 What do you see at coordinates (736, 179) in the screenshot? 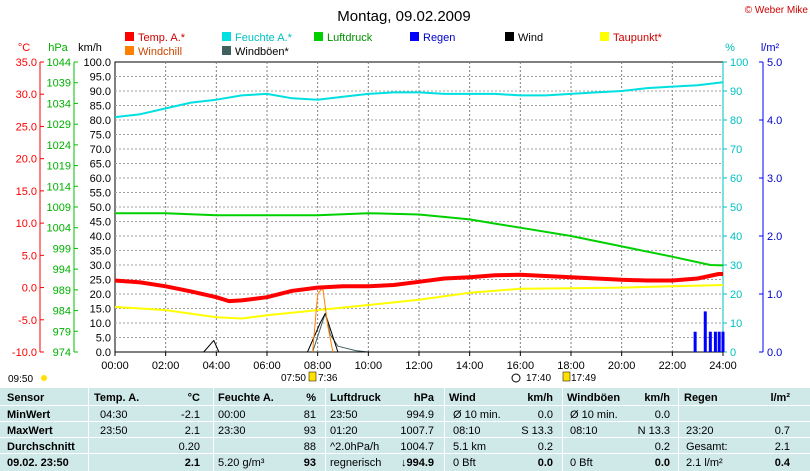
I see `hum-tick-label: 60` at bounding box center [736, 179].